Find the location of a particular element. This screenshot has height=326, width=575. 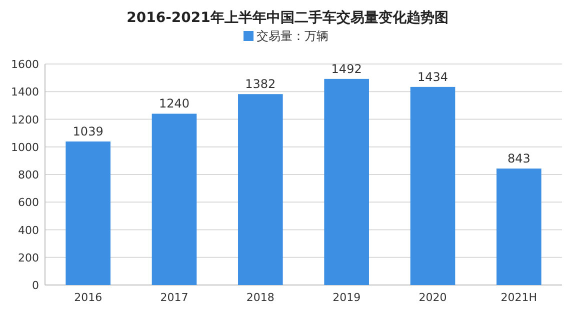

y-tick-label: 1000 is located at coordinates (25, 147).